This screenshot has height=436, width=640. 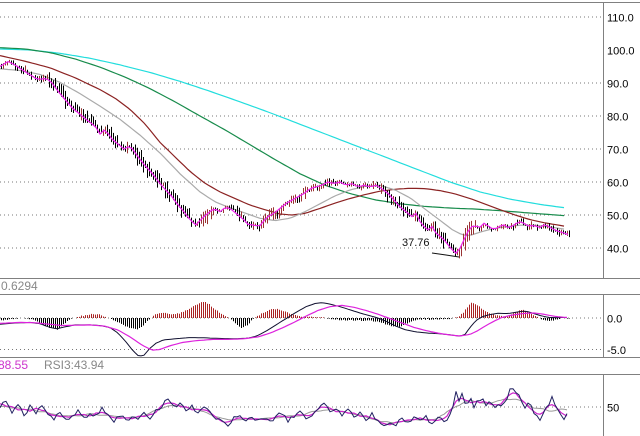 What do you see at coordinates (445, 255) in the screenshot?
I see `annotation-underline` at bounding box center [445, 255].